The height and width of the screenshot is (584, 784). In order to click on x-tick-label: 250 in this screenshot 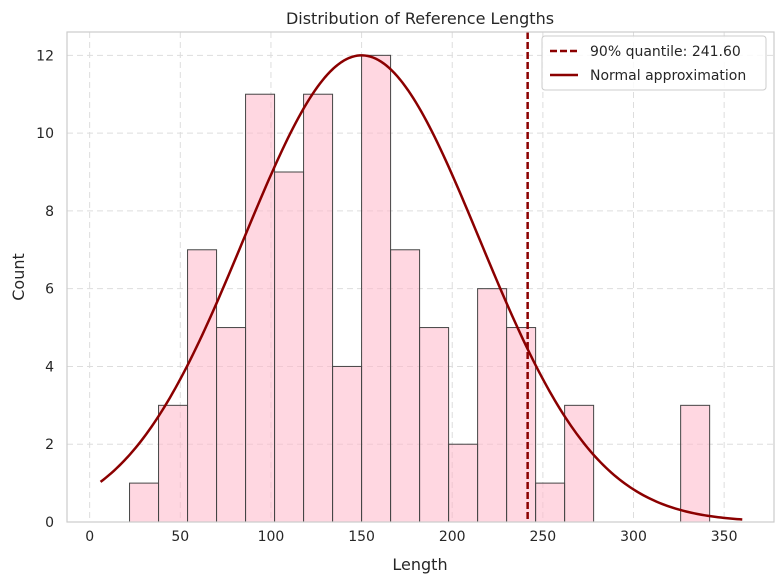, I will do `click(542, 537)`.